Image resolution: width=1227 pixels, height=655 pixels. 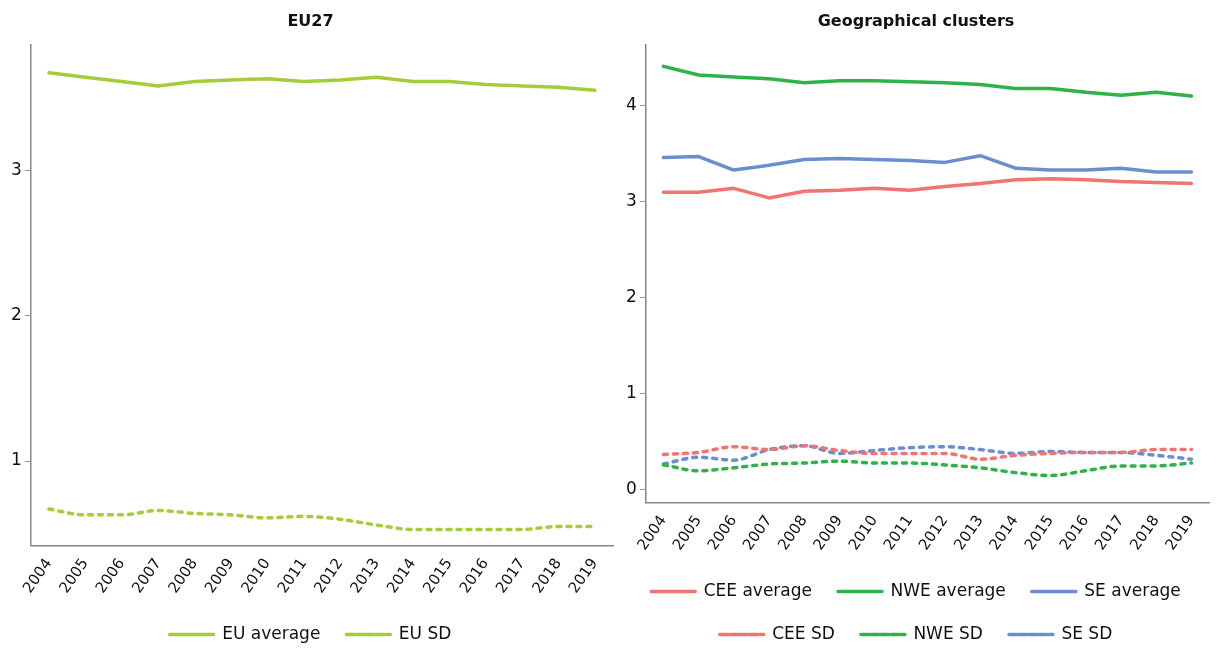 I want to click on legend-label: CEE average, so click(x=758, y=589).